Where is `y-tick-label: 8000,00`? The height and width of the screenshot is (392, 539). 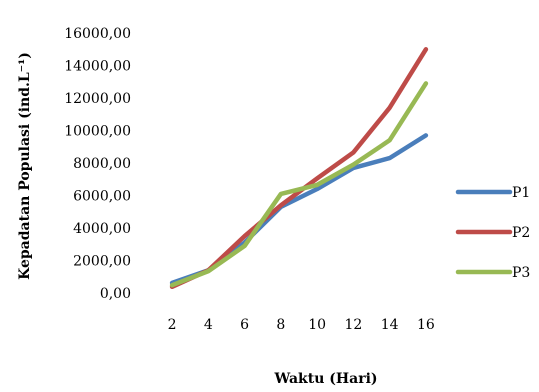
y-tick-label: 8000,00 is located at coordinates (102, 164).